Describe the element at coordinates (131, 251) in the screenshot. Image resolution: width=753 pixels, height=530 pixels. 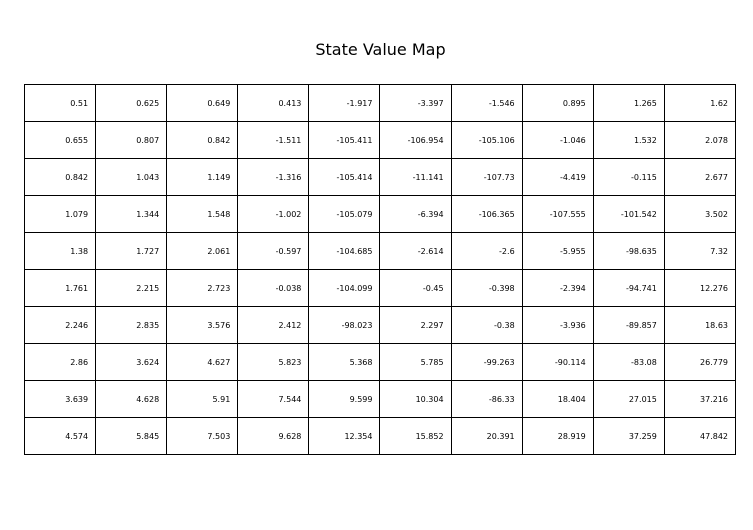
I see `table-cell: 1.727` at that location.